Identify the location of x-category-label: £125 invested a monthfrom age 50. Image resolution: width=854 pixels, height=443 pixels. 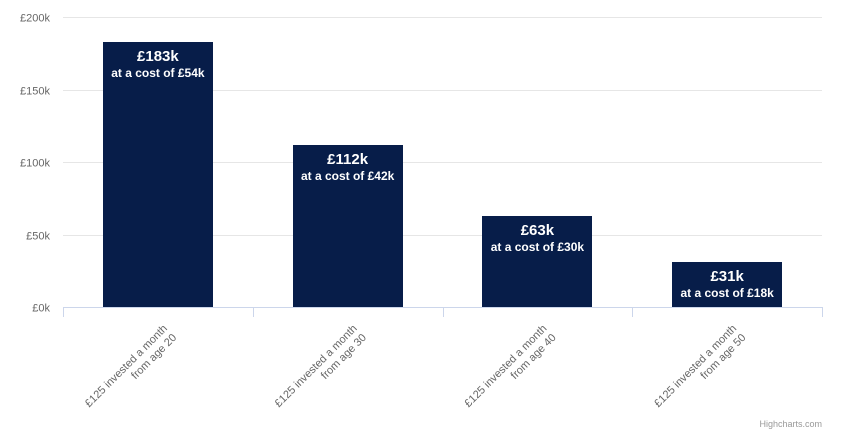
(700, 371).